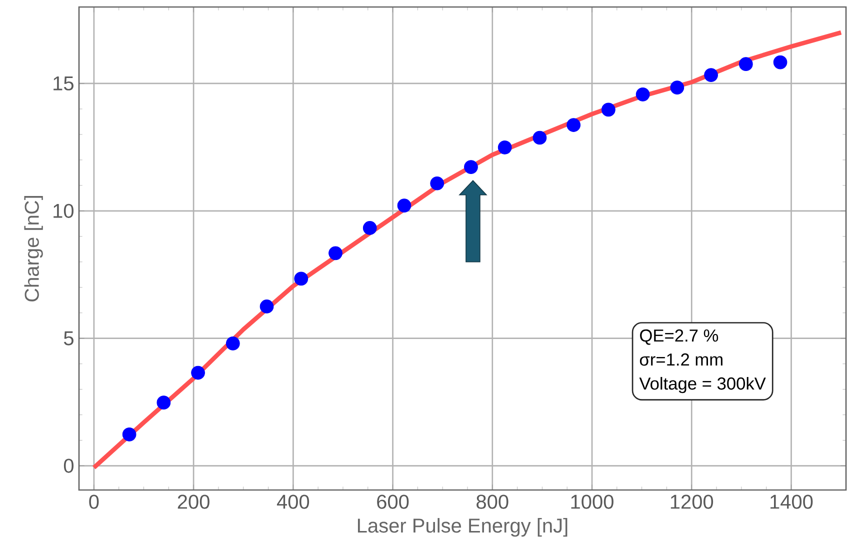  Describe the element at coordinates (702, 385) in the screenshot. I see `annotation: Voltage = 300kV` at that location.